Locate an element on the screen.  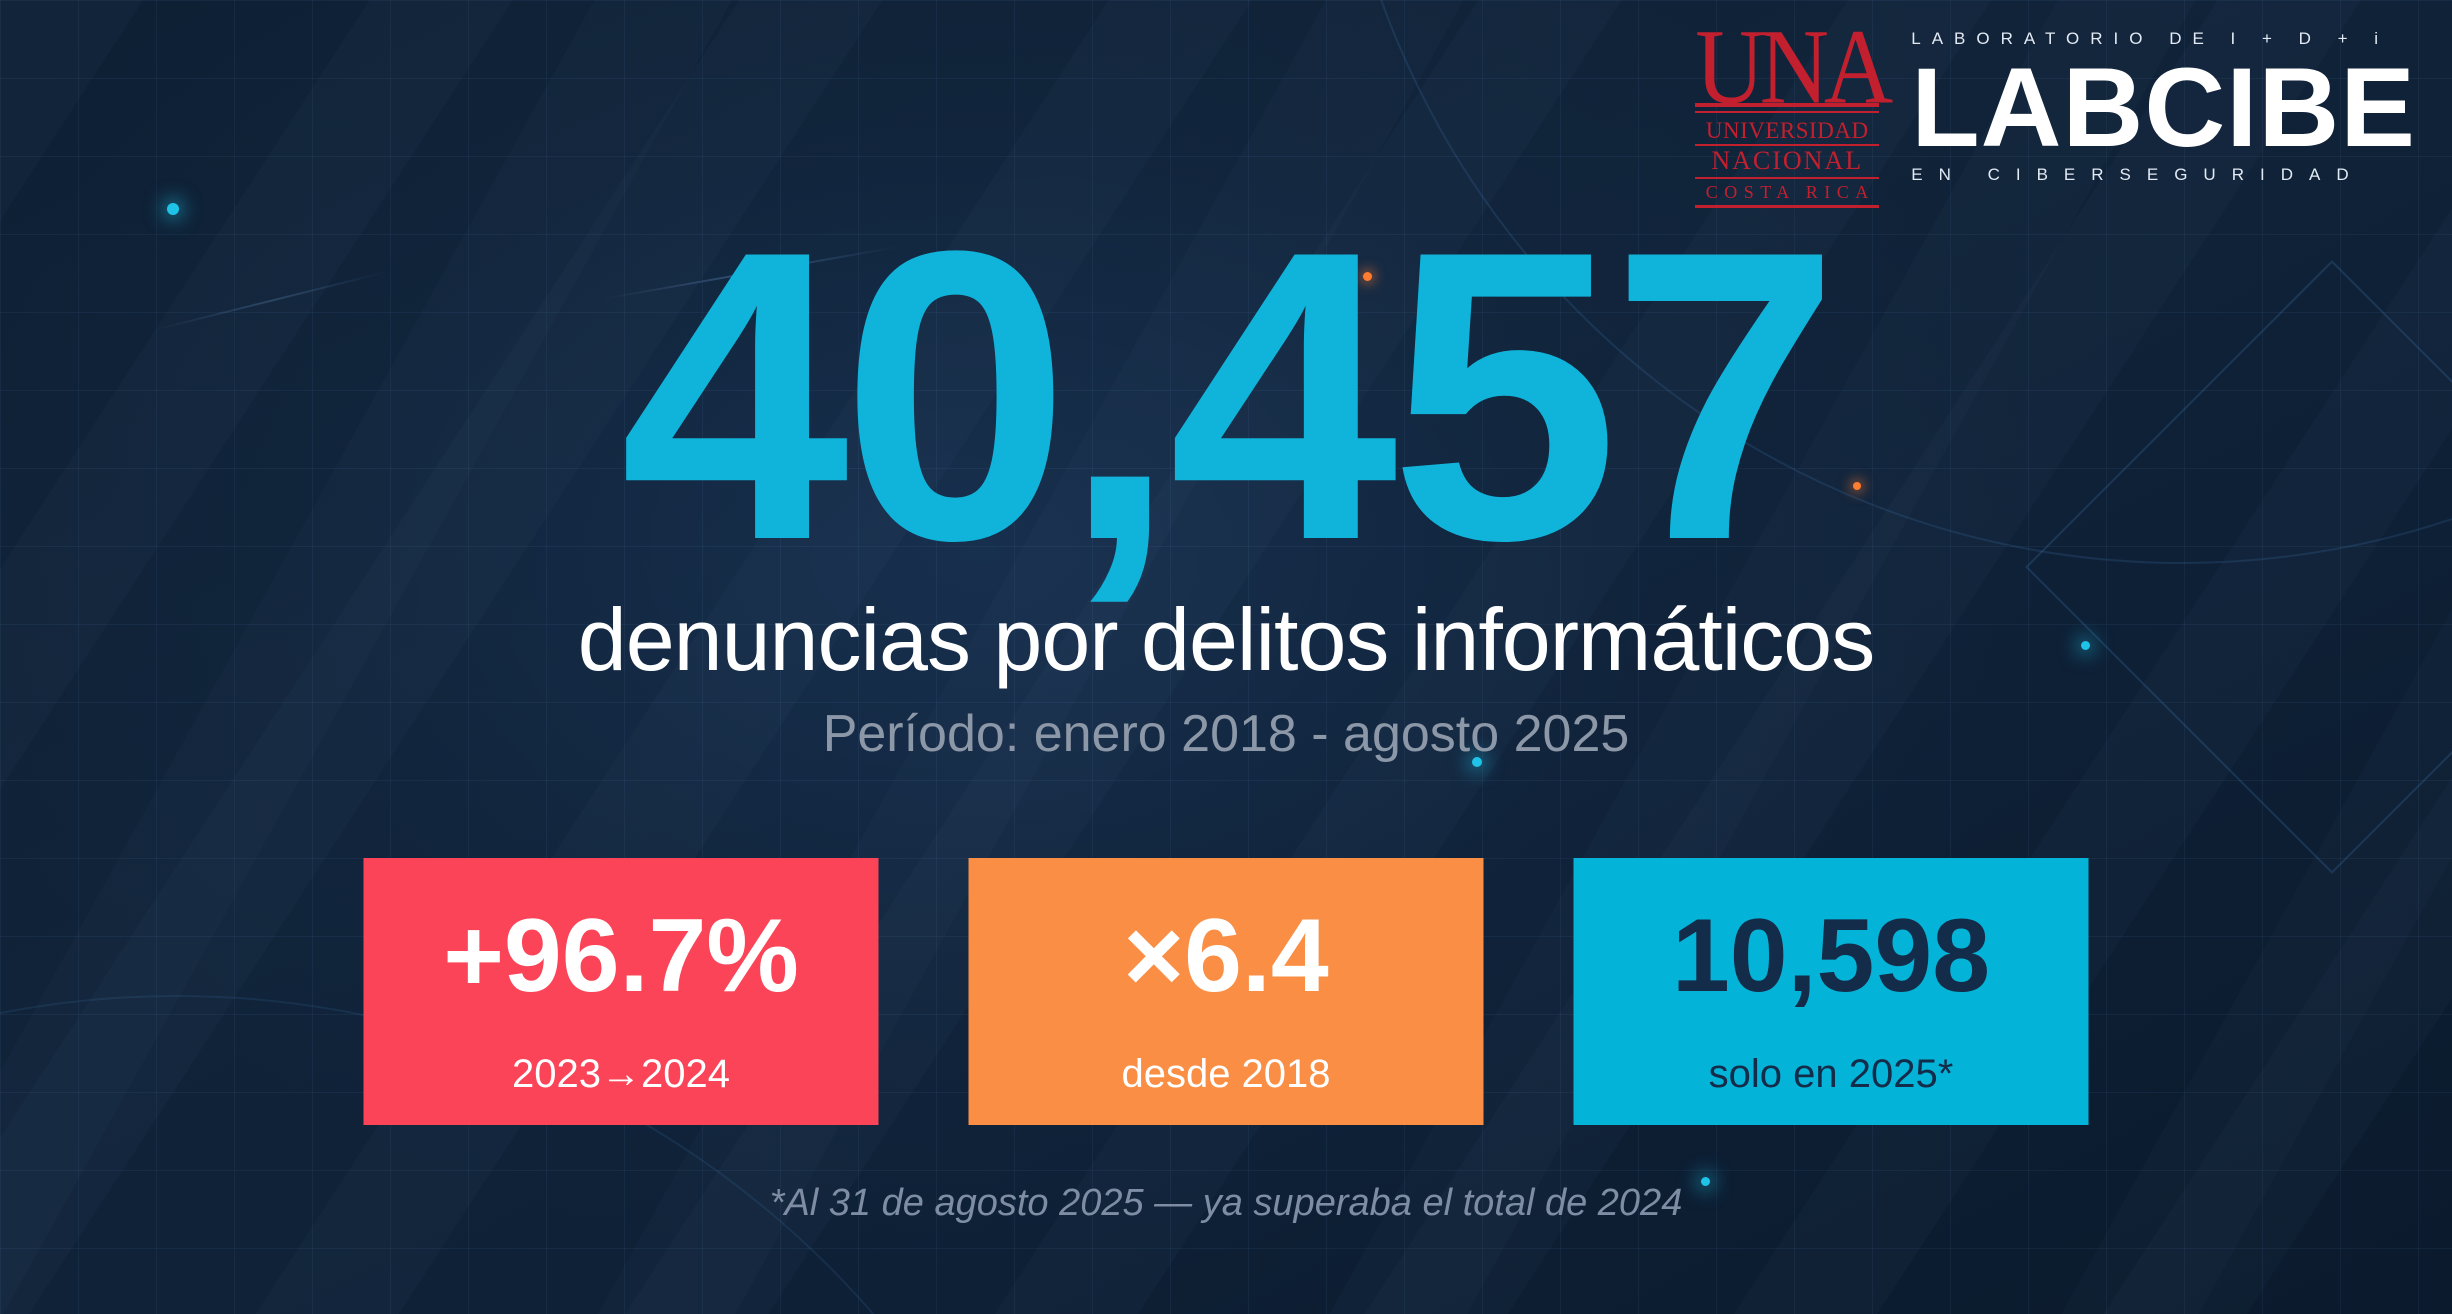
stat-label: desde 2018 is located at coordinates (1226, 1073).